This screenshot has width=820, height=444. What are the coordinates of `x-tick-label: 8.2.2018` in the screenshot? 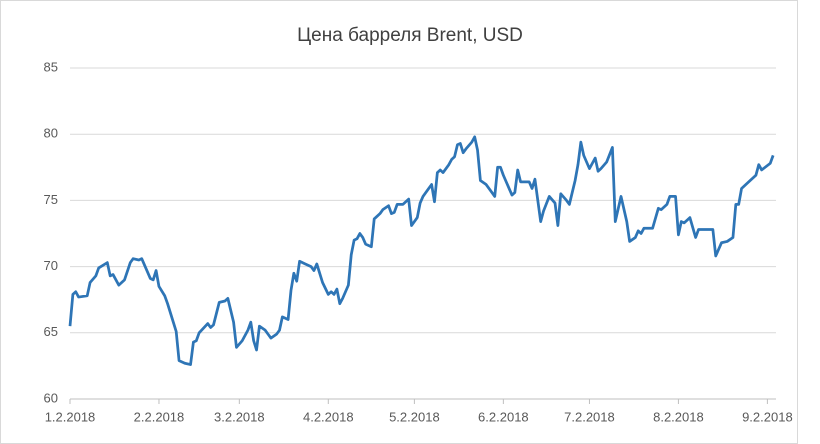 It's located at (678, 416).